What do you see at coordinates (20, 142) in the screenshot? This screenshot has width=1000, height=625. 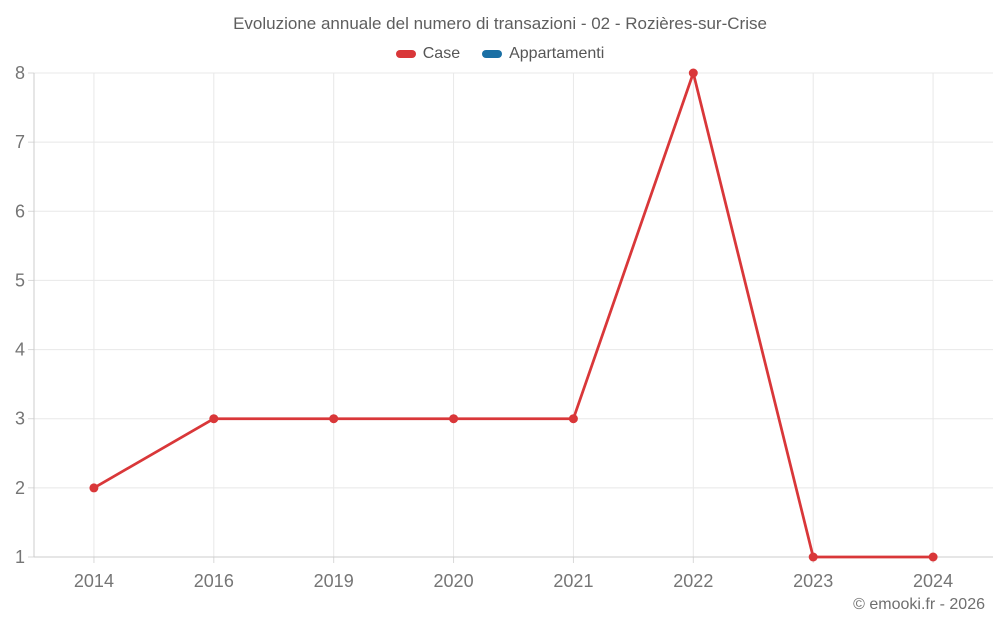 I see `y-axis-label: 7` at bounding box center [20, 142].